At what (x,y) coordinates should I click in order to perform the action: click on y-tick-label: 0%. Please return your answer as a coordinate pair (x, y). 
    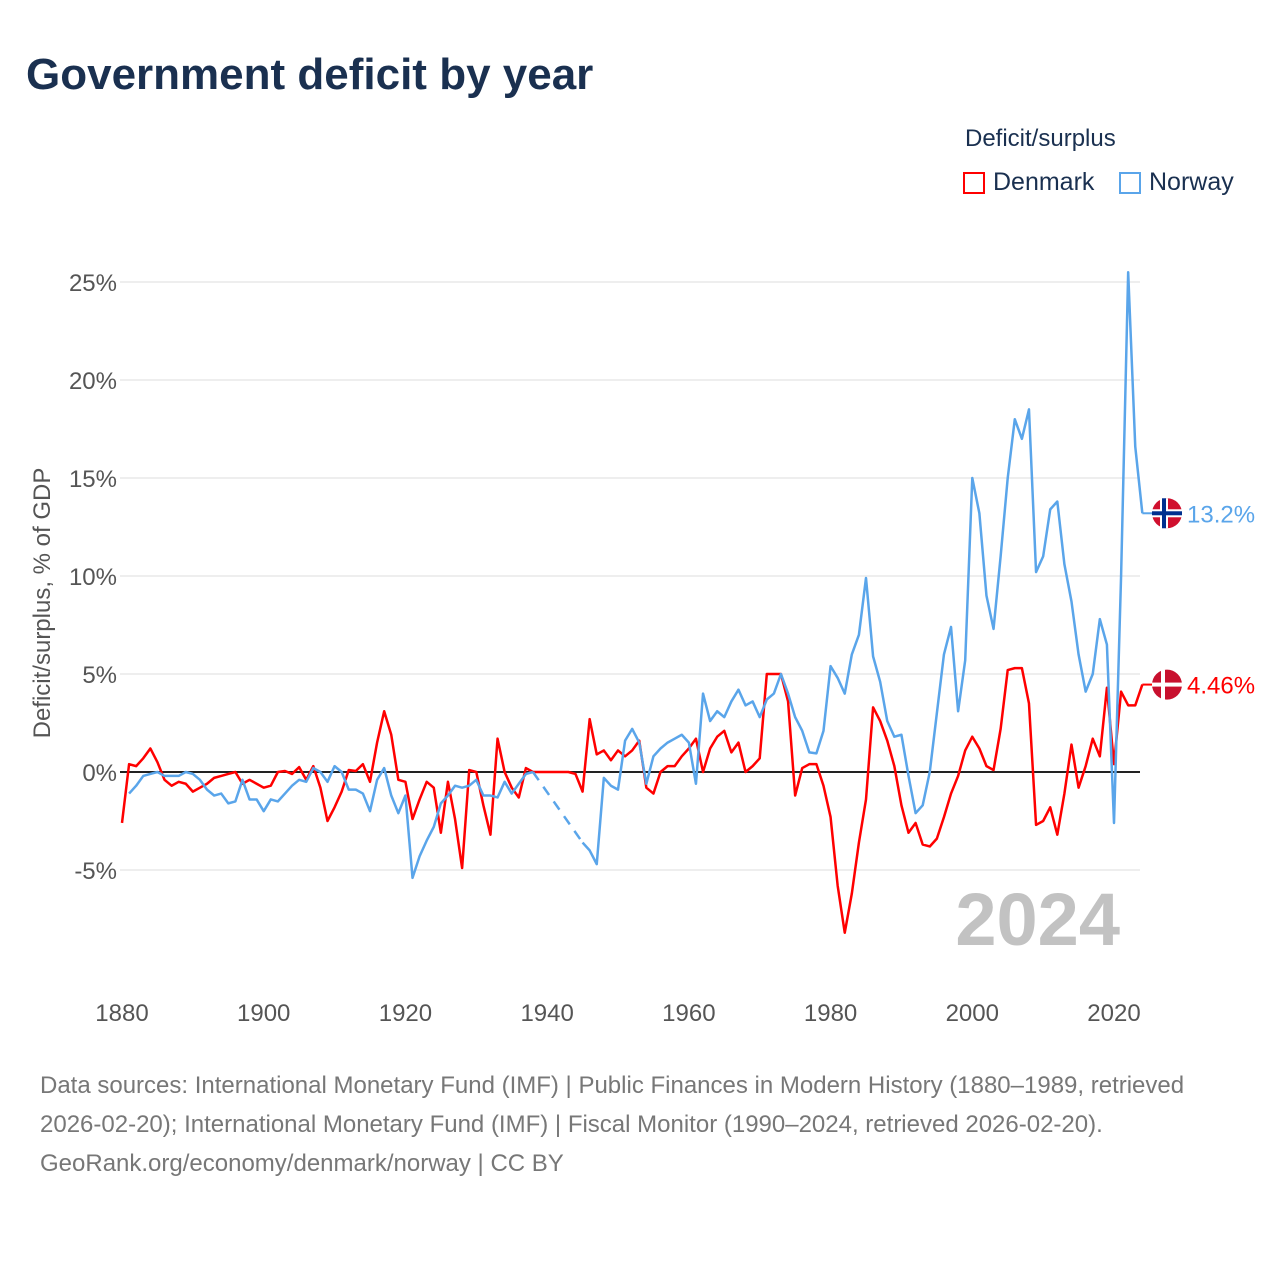
    Looking at the image, I should click on (99, 773).